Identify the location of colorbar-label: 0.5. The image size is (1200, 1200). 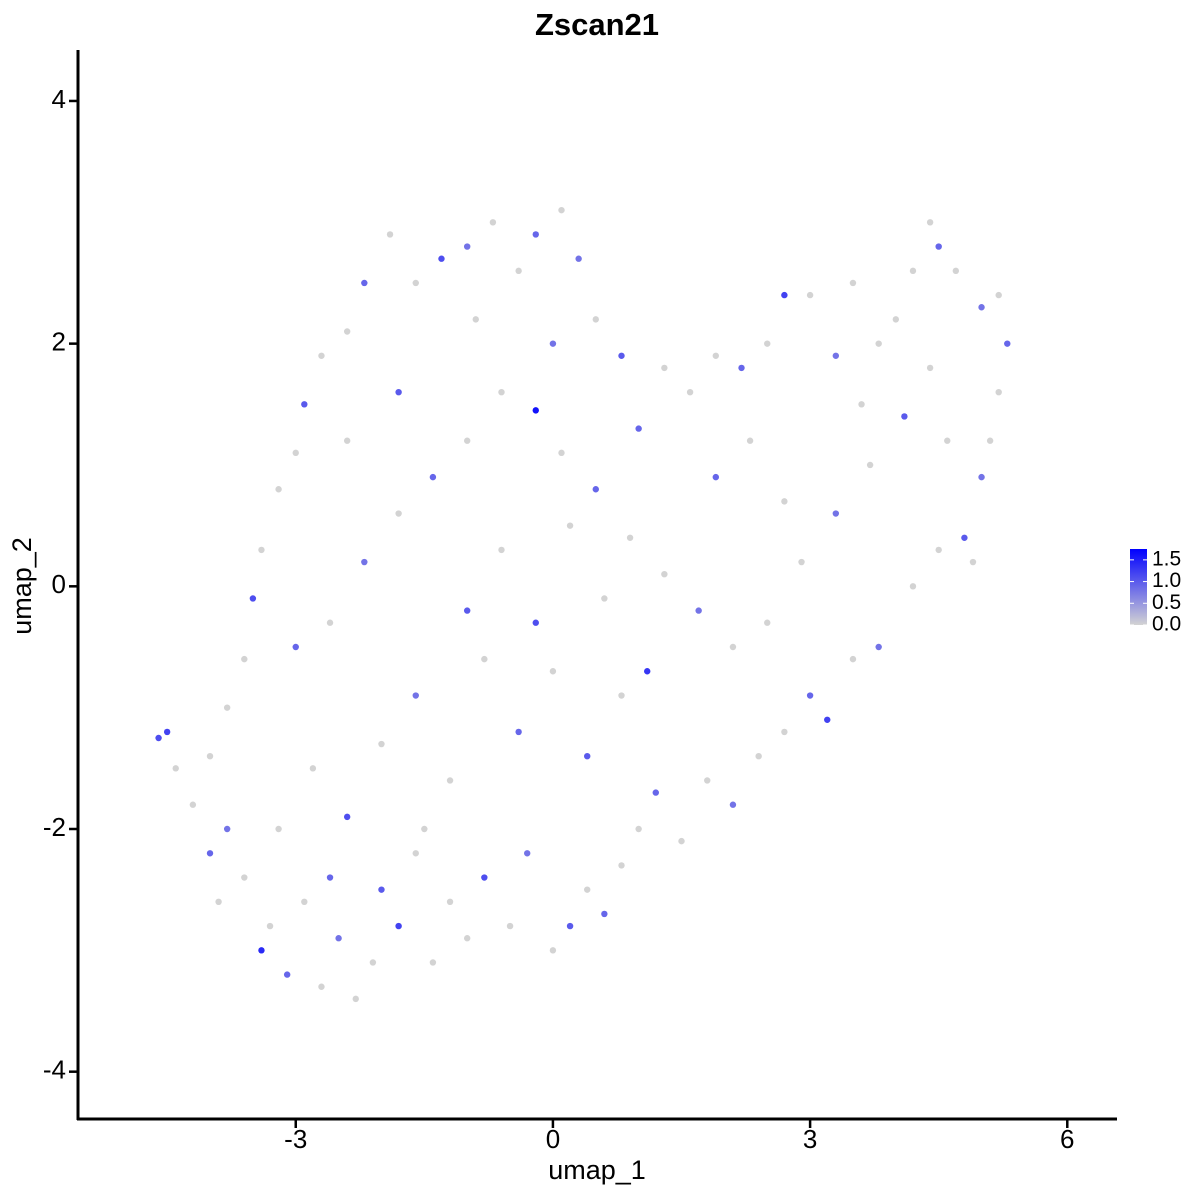
(1166, 602).